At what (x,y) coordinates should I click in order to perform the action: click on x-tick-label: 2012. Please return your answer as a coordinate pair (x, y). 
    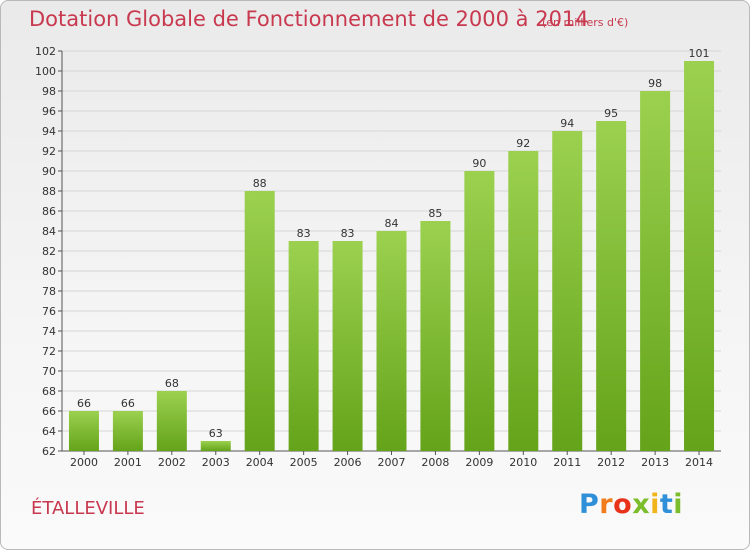
    Looking at the image, I should click on (611, 462).